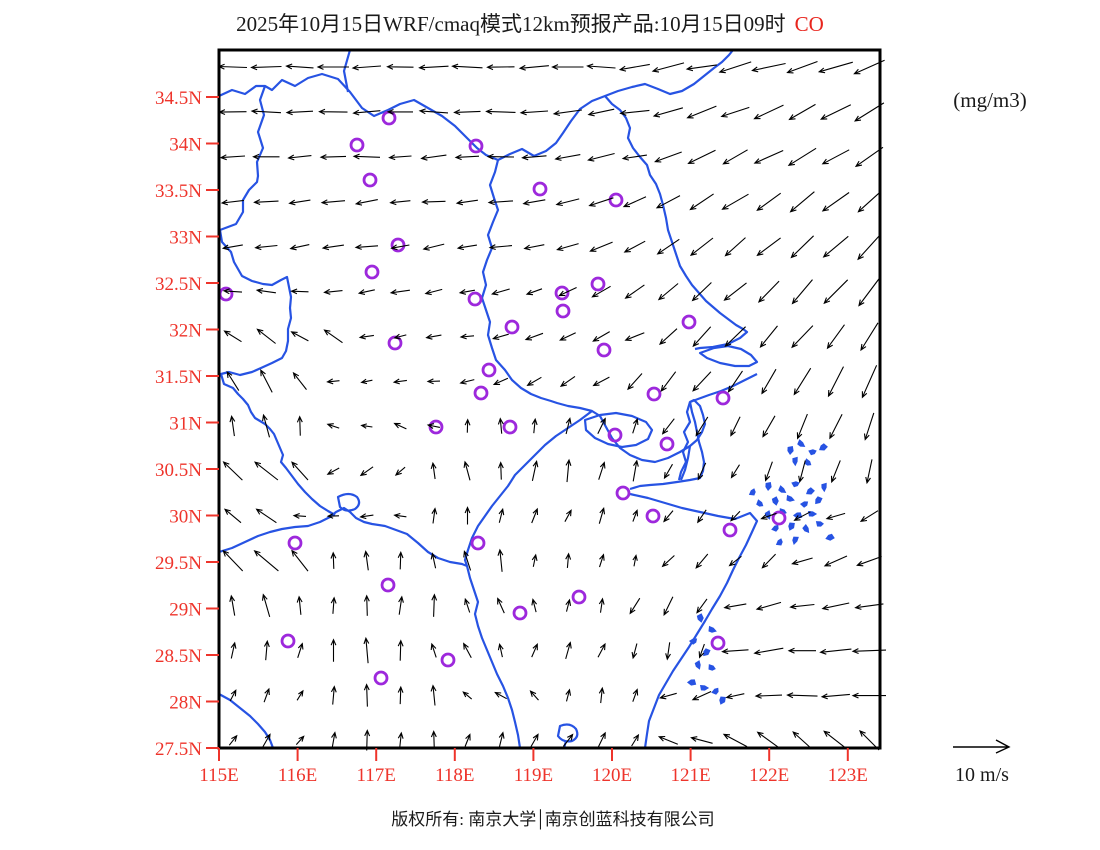 The image size is (1100, 850). Describe the element at coordinates (612, 775) in the screenshot. I see `lon-tick-label: 120E` at that location.